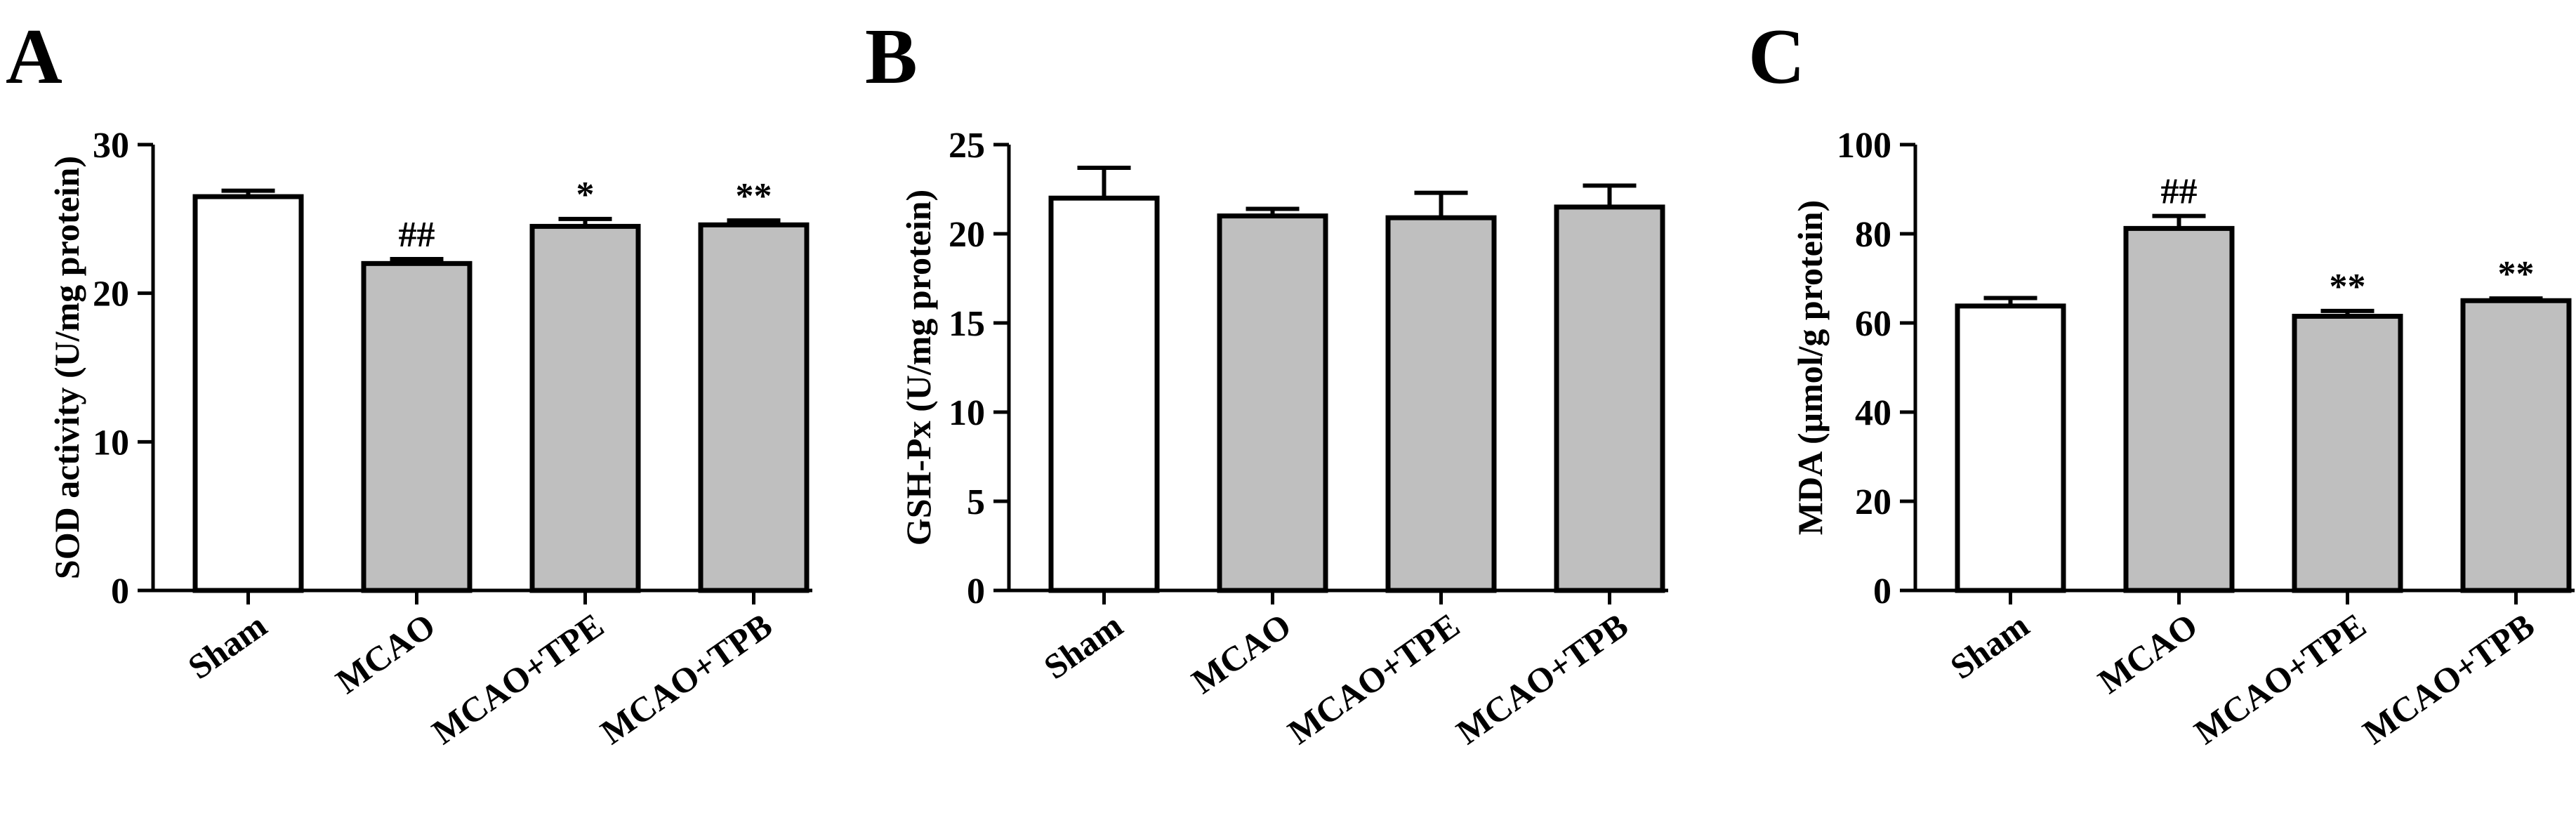  What do you see at coordinates (111, 146) in the screenshot?
I see `y-tick-label: 30` at bounding box center [111, 146].